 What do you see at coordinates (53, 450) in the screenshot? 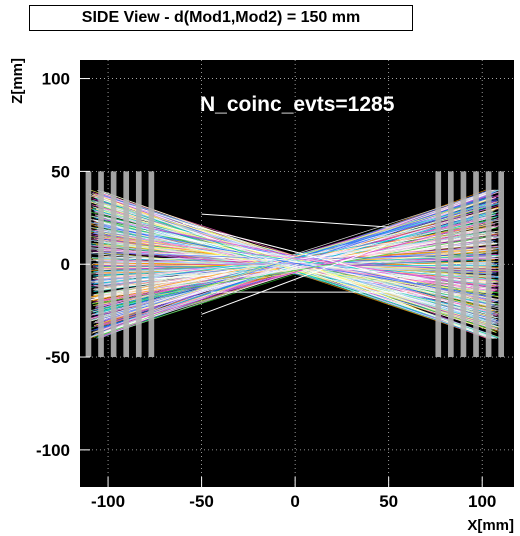
I see `y-tick-label: -100` at bounding box center [53, 450].